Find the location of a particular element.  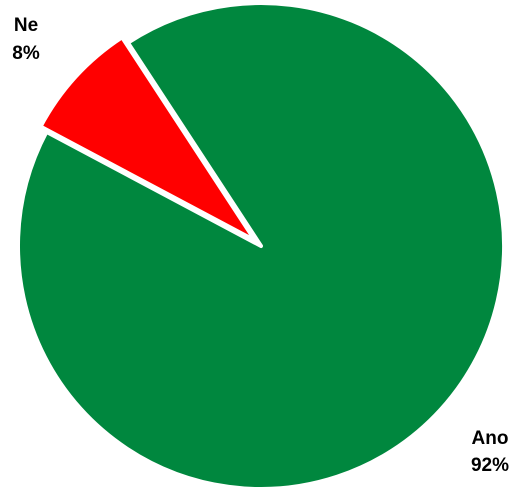

label-ne-percent: 8% is located at coordinates (26, 53).